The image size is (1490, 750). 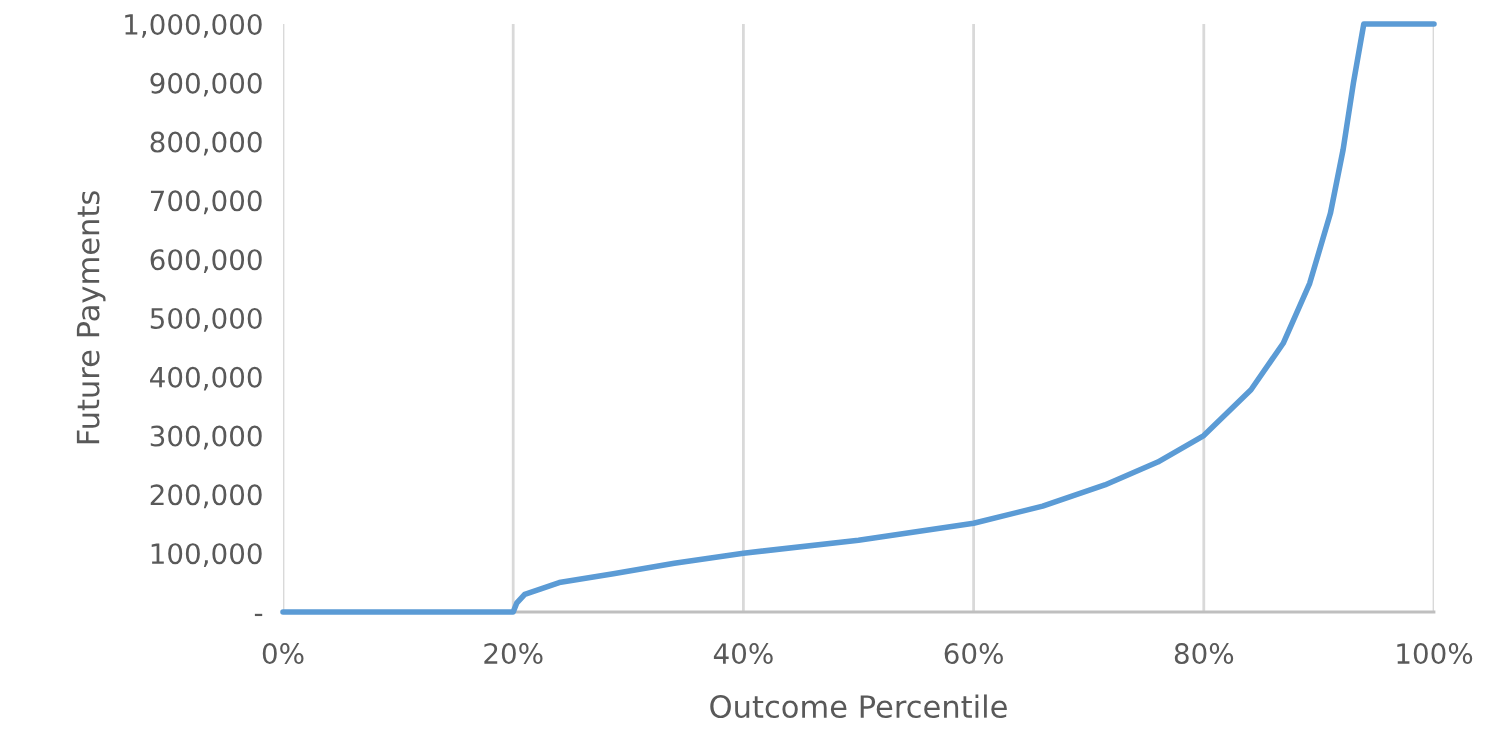 What do you see at coordinates (1204, 654) in the screenshot?
I see `x-tick-label: 80%` at bounding box center [1204, 654].